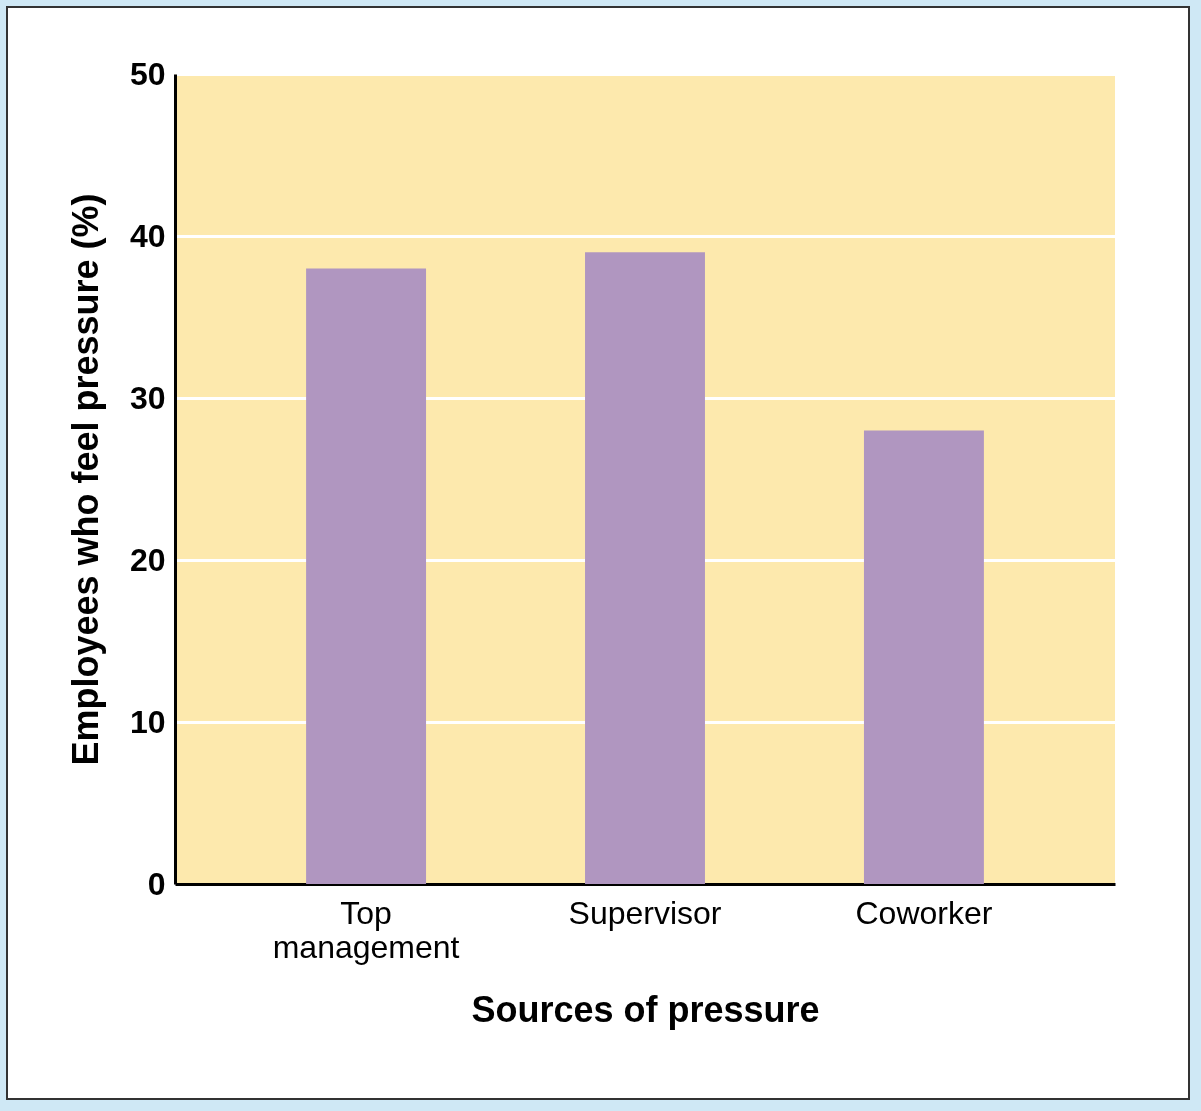 The image size is (1201, 1111). What do you see at coordinates (147, 397) in the screenshot?
I see `y-tick-label: 30` at bounding box center [147, 397].